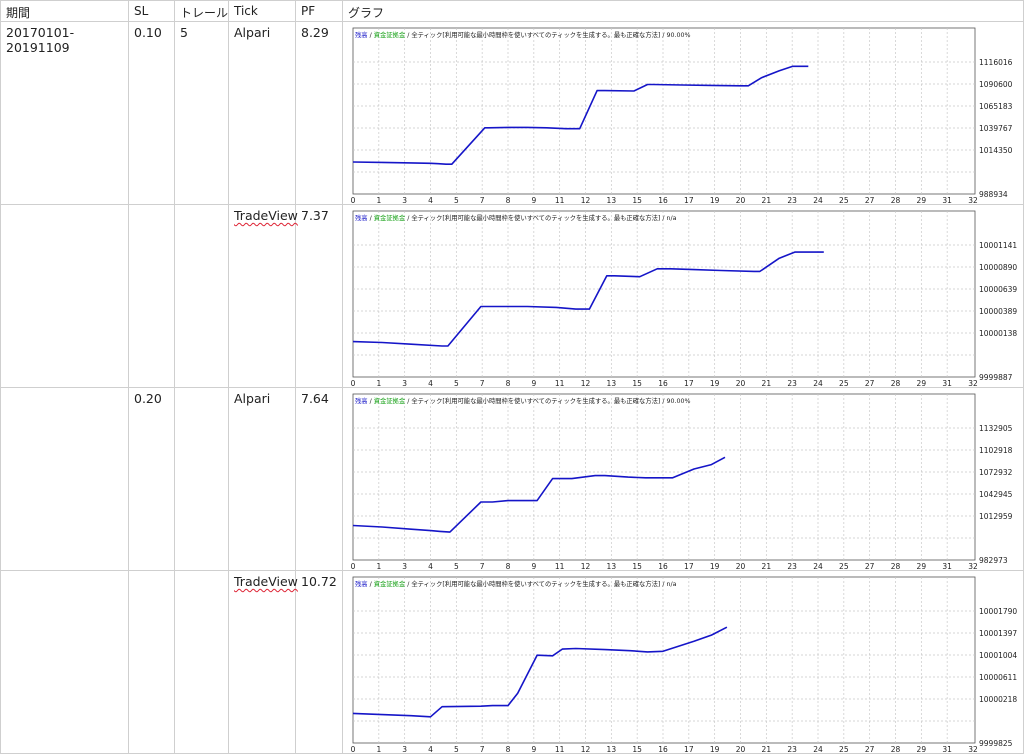  I want to click on x-tick-label: 13, so click(612, 383).